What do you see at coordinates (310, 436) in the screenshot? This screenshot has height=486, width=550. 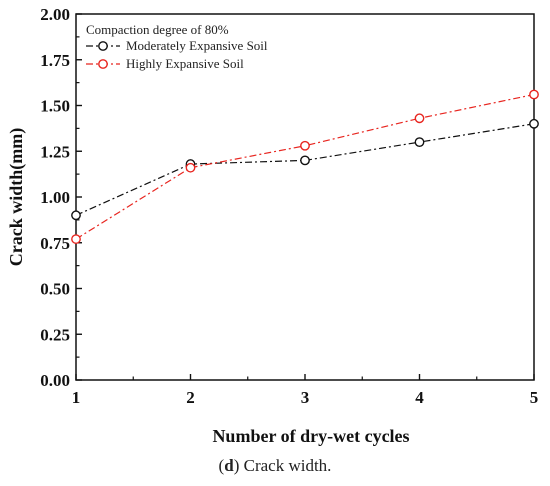 I see `x-axis-title: Number of dry-wet cycles` at bounding box center [310, 436].